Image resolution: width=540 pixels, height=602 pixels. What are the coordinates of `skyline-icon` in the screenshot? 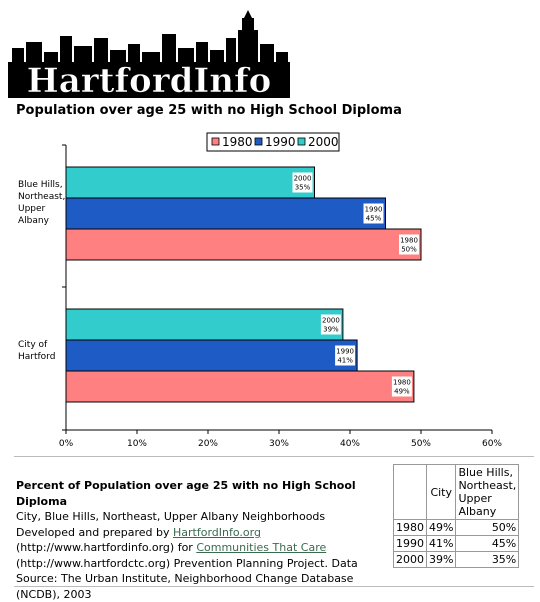 It's located at (149, 54).